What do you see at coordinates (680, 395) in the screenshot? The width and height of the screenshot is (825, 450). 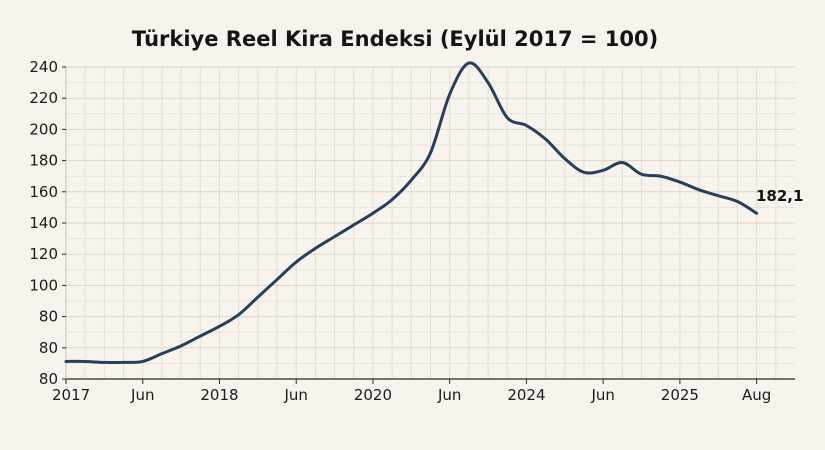 I see `x-tick-label: 2025` at bounding box center [680, 395].